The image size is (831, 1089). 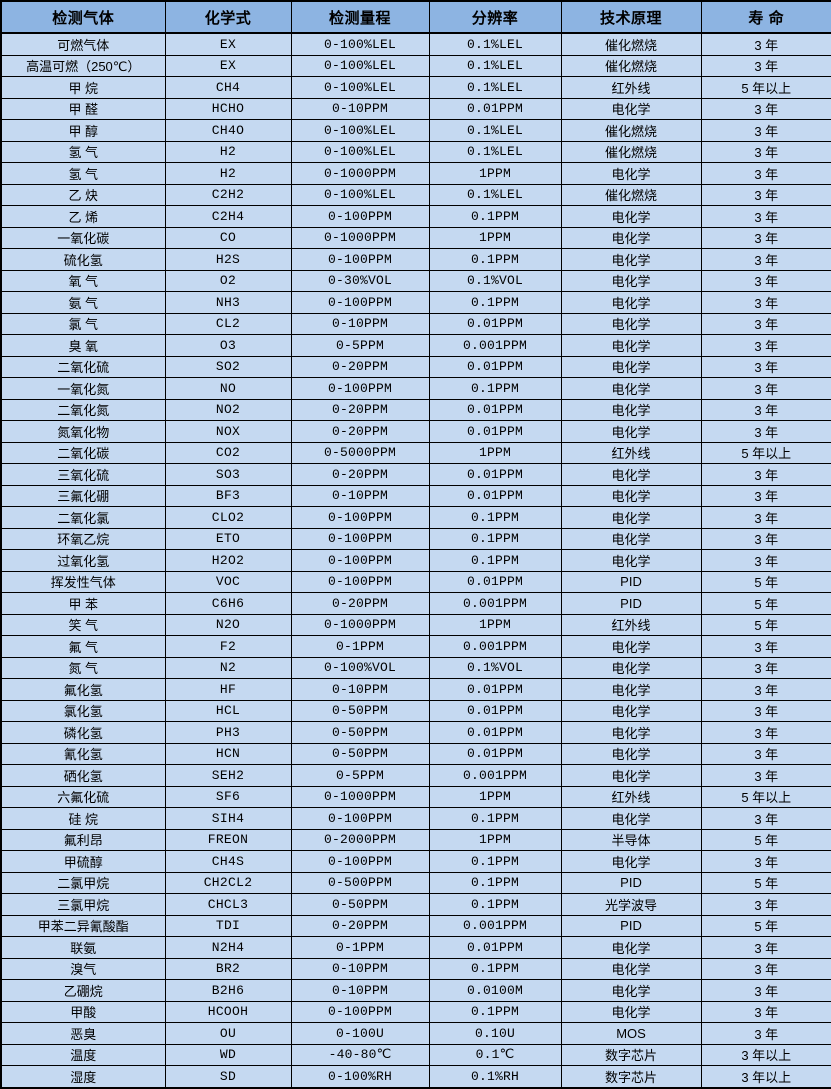 What do you see at coordinates (83, 151) in the screenshot?
I see `cell-gas: 氢 气` at bounding box center [83, 151].